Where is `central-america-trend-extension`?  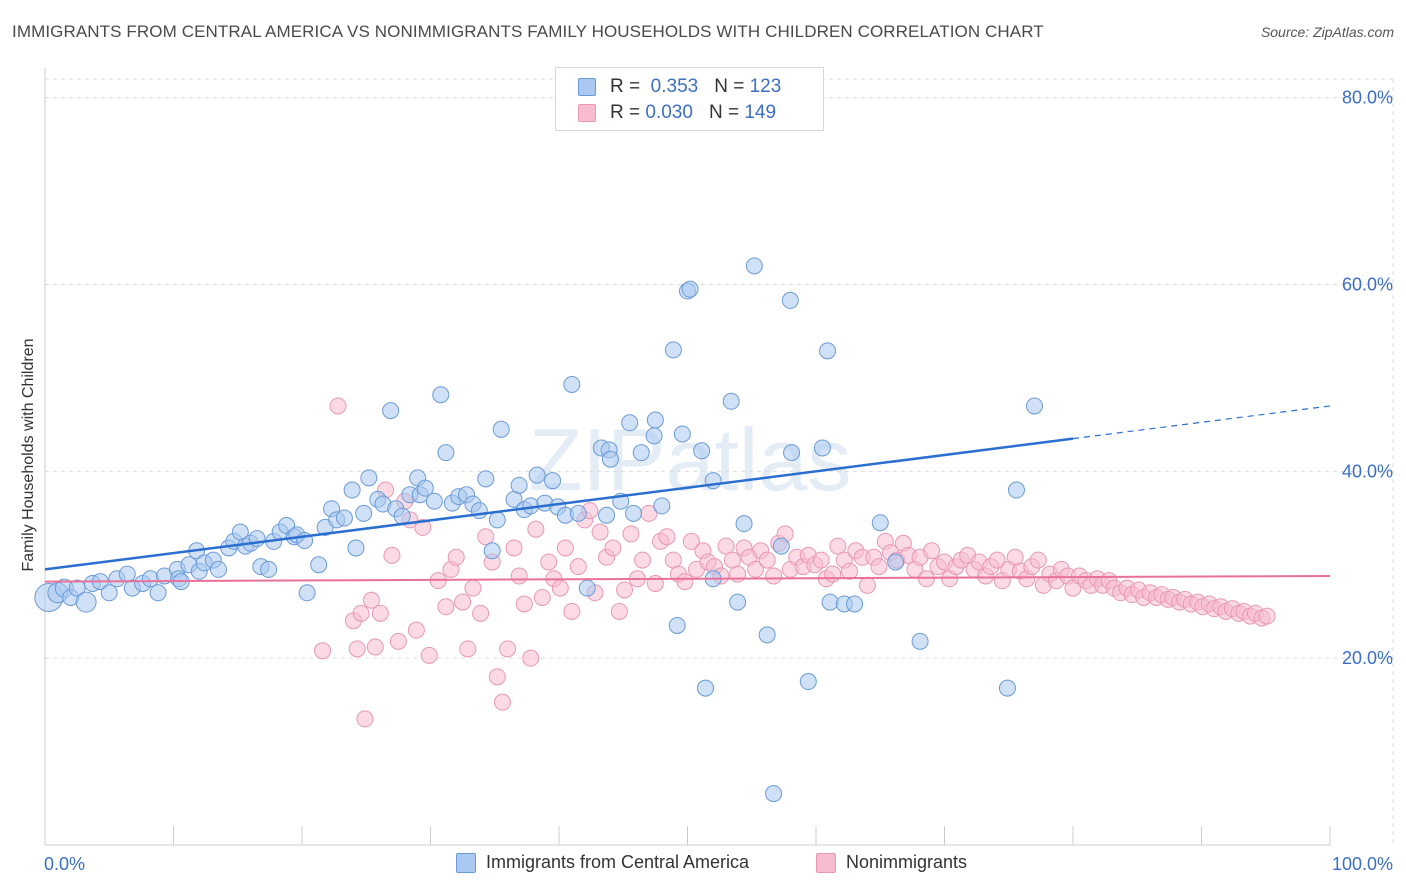 central-america-trend-extension is located at coordinates (1201, 422).